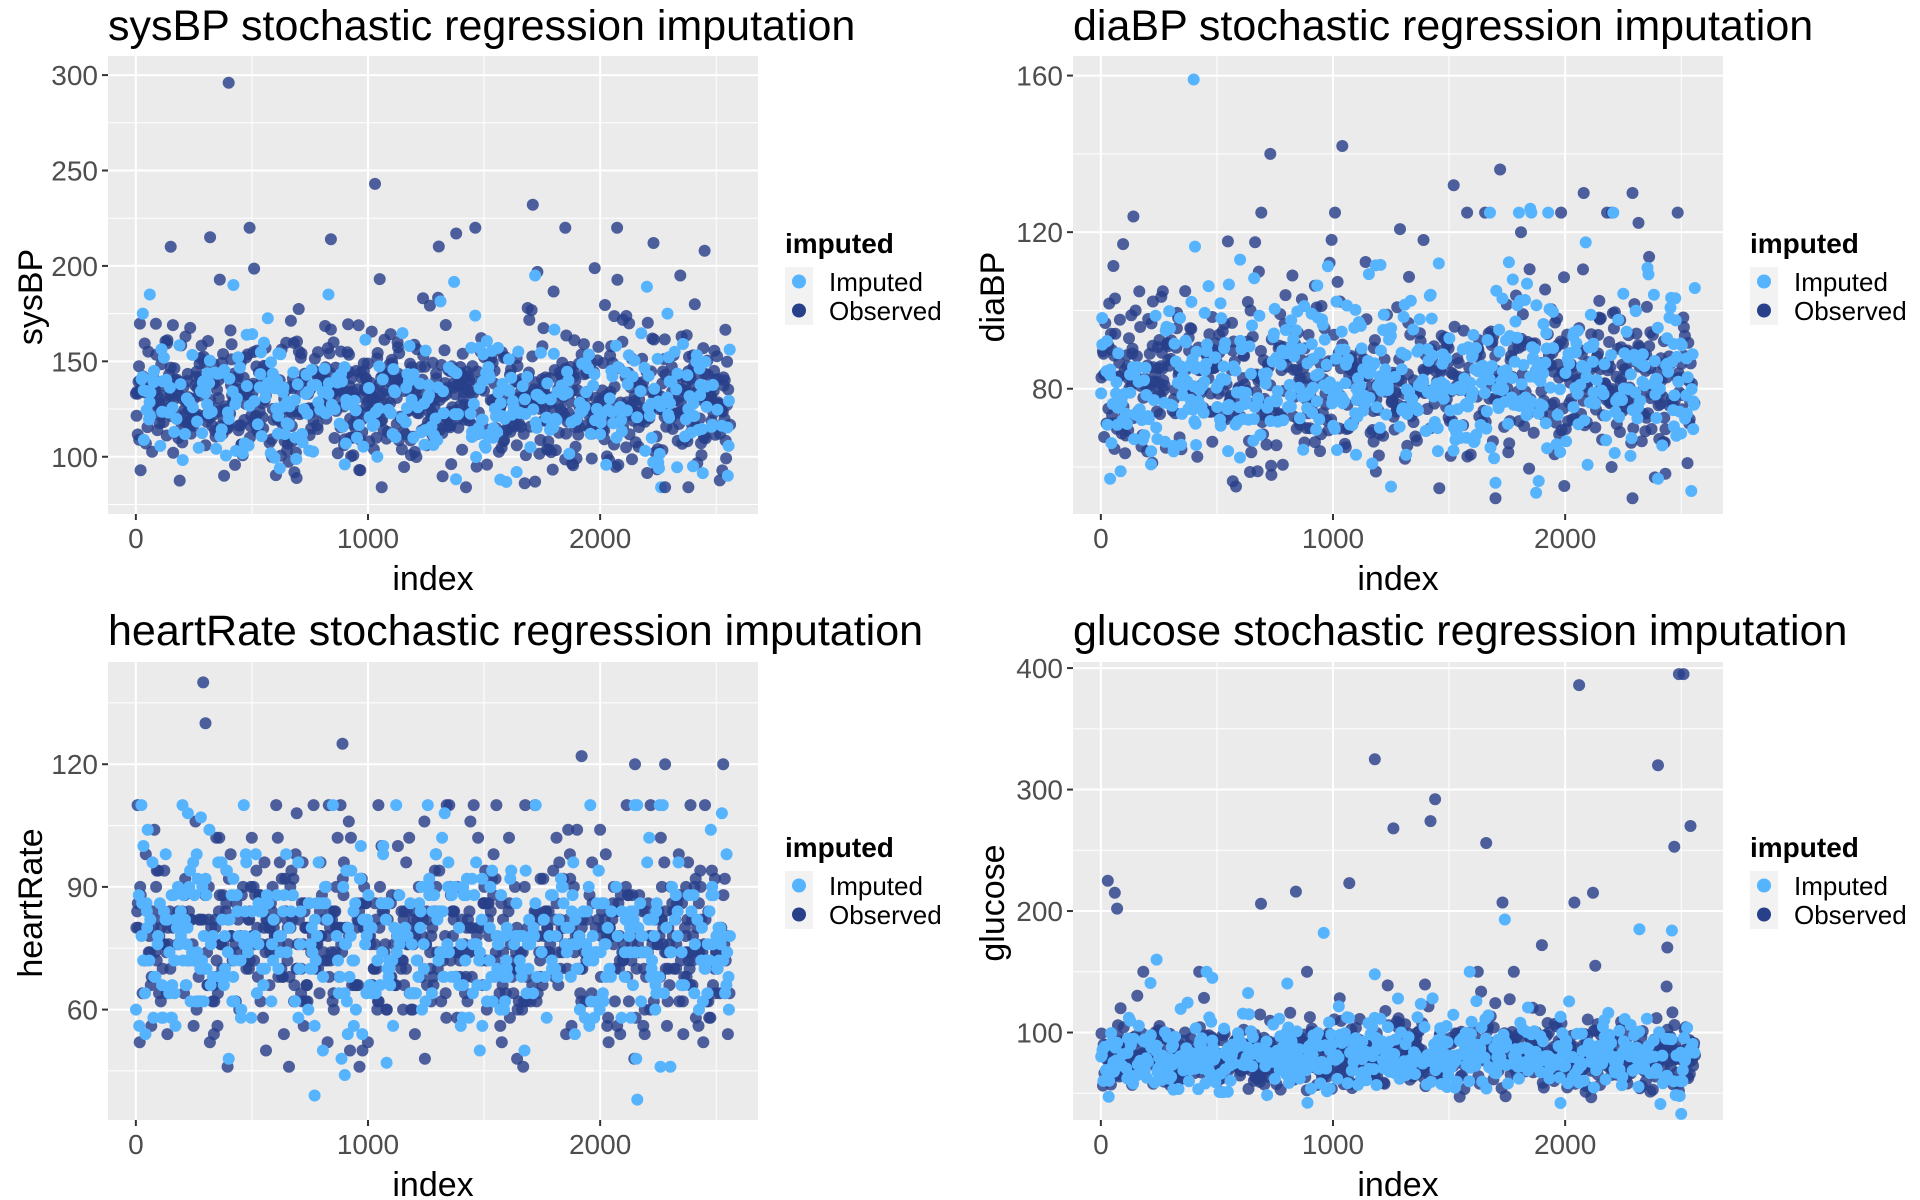  I want to click on y-tick-label: 100, so click(74, 457).